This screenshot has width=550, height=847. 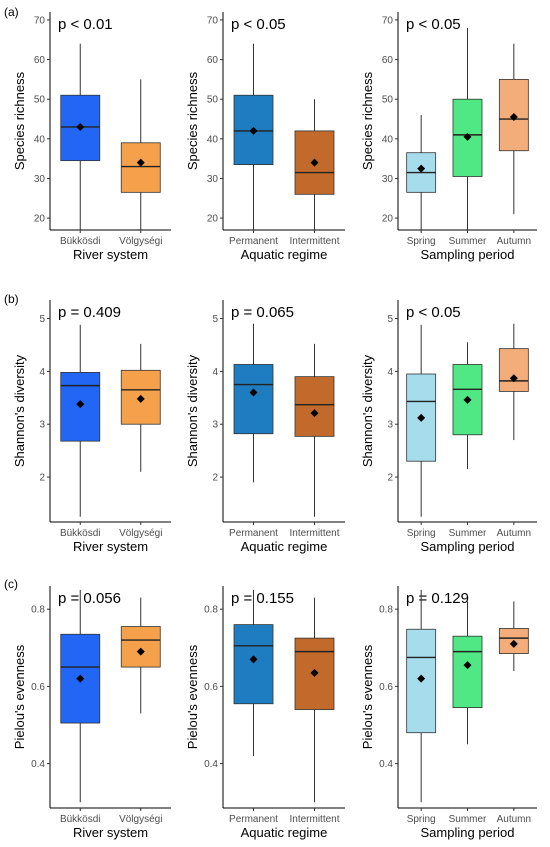 What do you see at coordinates (11, 12) in the screenshot?
I see `panel-label-a: (a)` at bounding box center [11, 12].